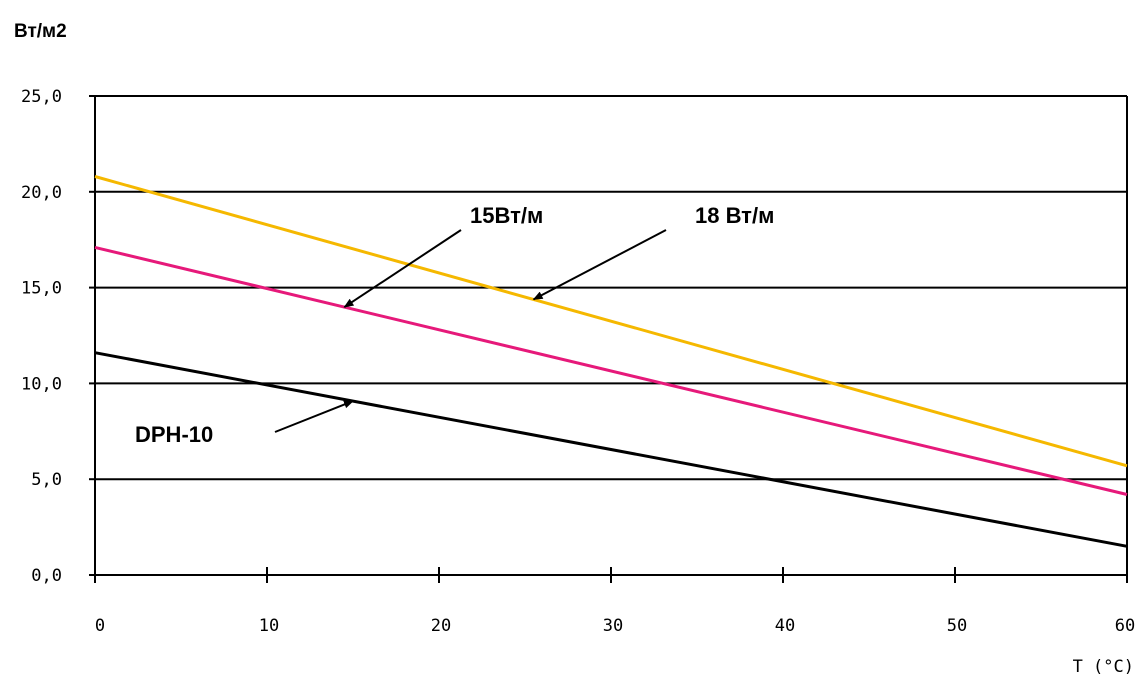 The width and height of the screenshot is (1141, 684). Describe the element at coordinates (1125, 626) in the screenshot. I see `x-tick-label-6: 60` at that location.